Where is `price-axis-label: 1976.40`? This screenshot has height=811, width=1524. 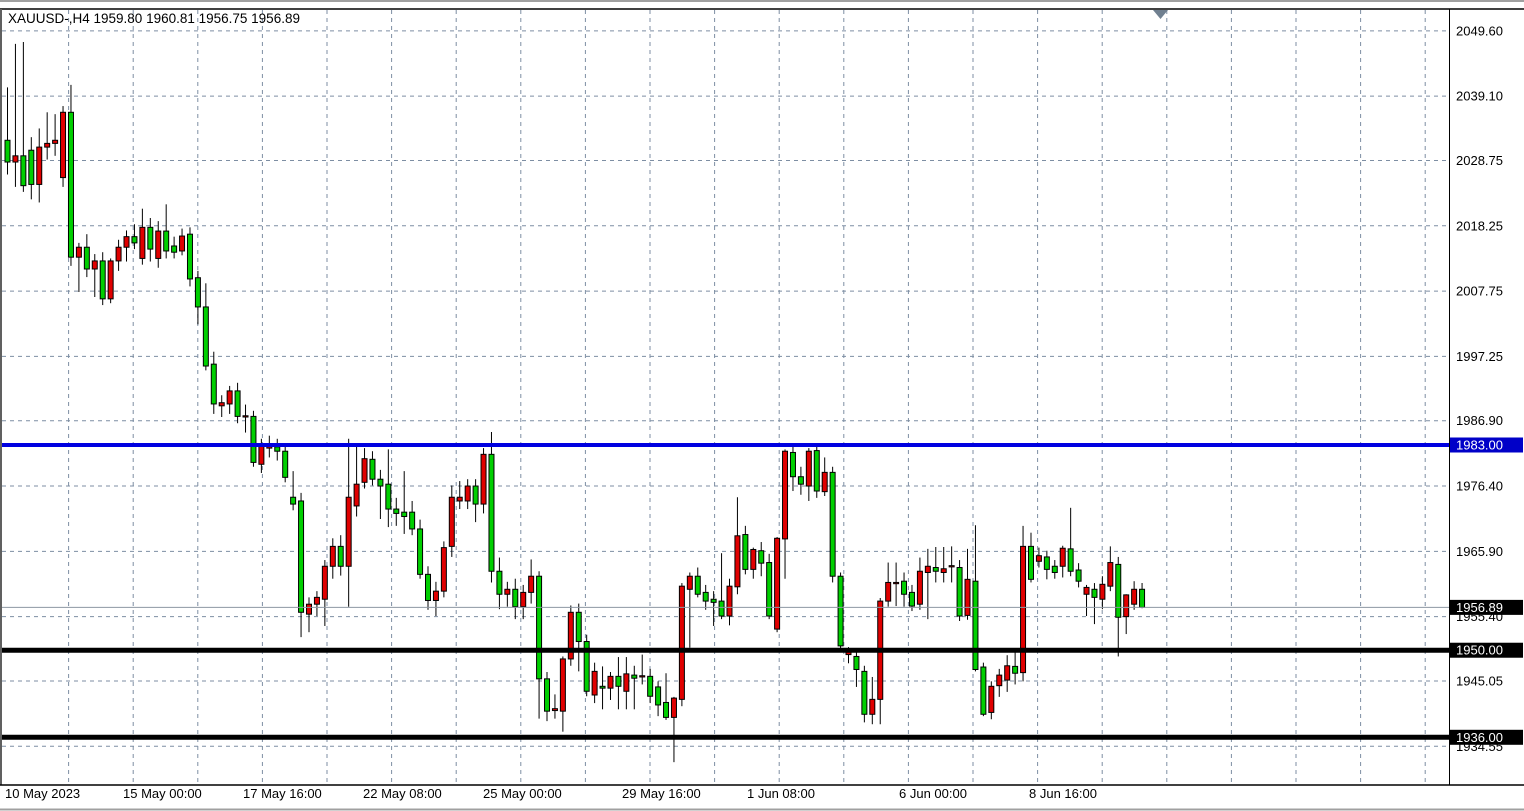
price-axis-label: 1976.40 is located at coordinates (1479, 486).